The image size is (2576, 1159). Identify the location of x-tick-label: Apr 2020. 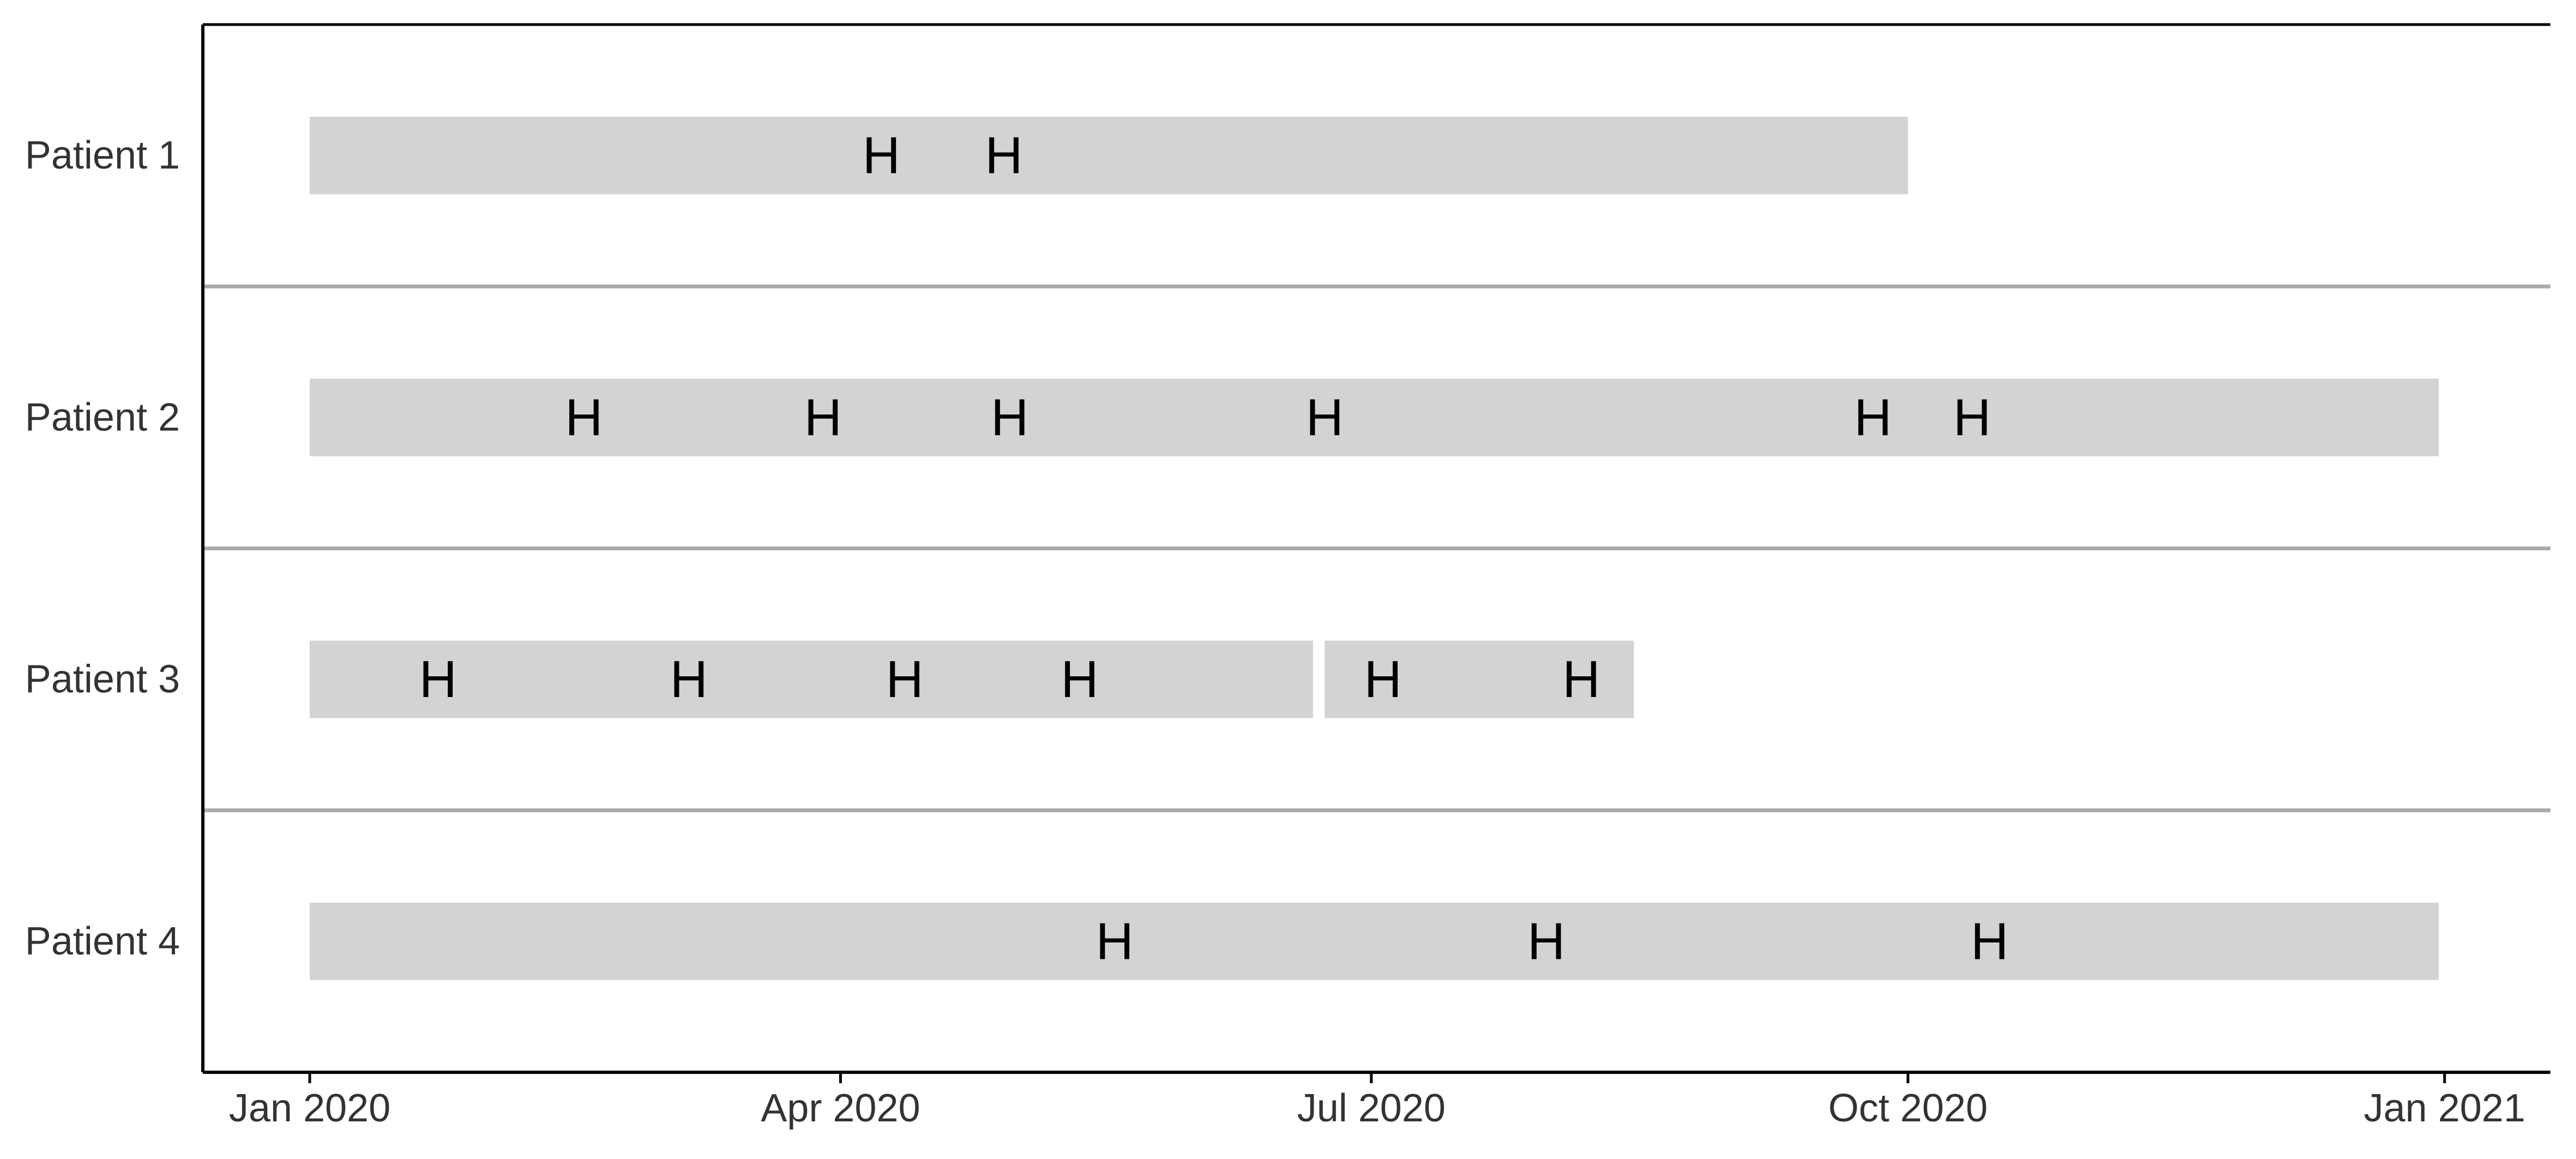
(840, 1108).